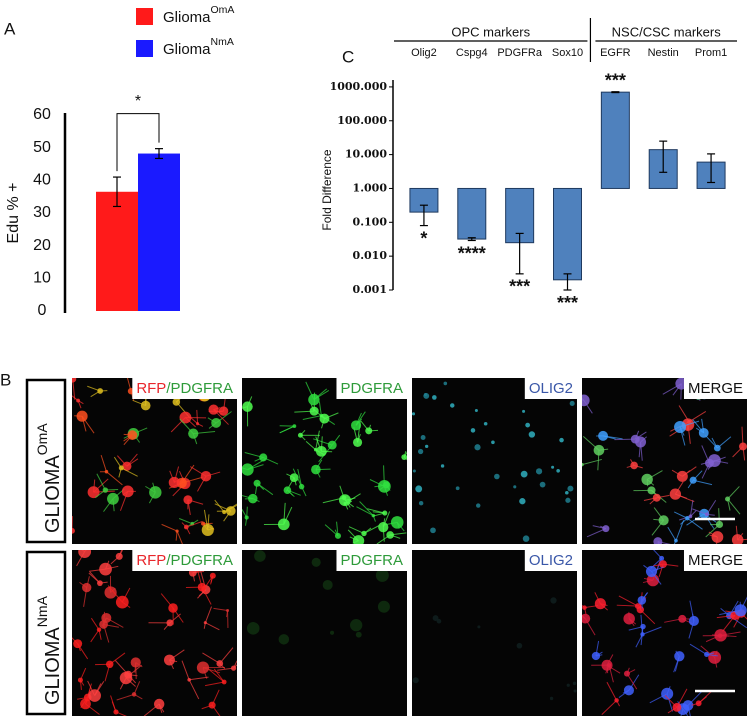  Describe the element at coordinates (715, 560) in the screenshot. I see `channel-label: MERGE` at that location.